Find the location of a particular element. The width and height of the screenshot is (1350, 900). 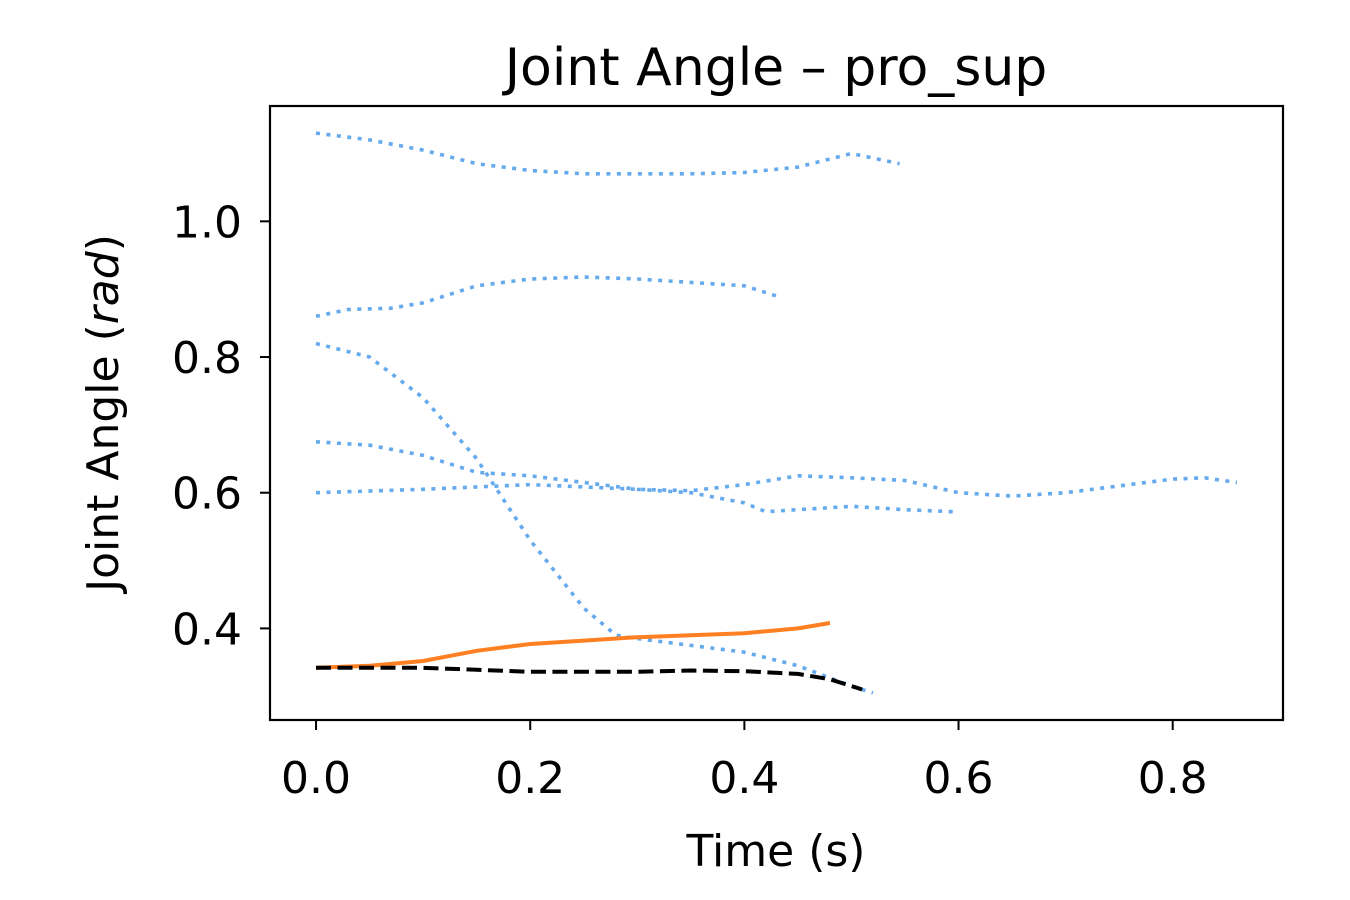

chart-title: Joint Angle – pro_sup is located at coordinates (775, 68).